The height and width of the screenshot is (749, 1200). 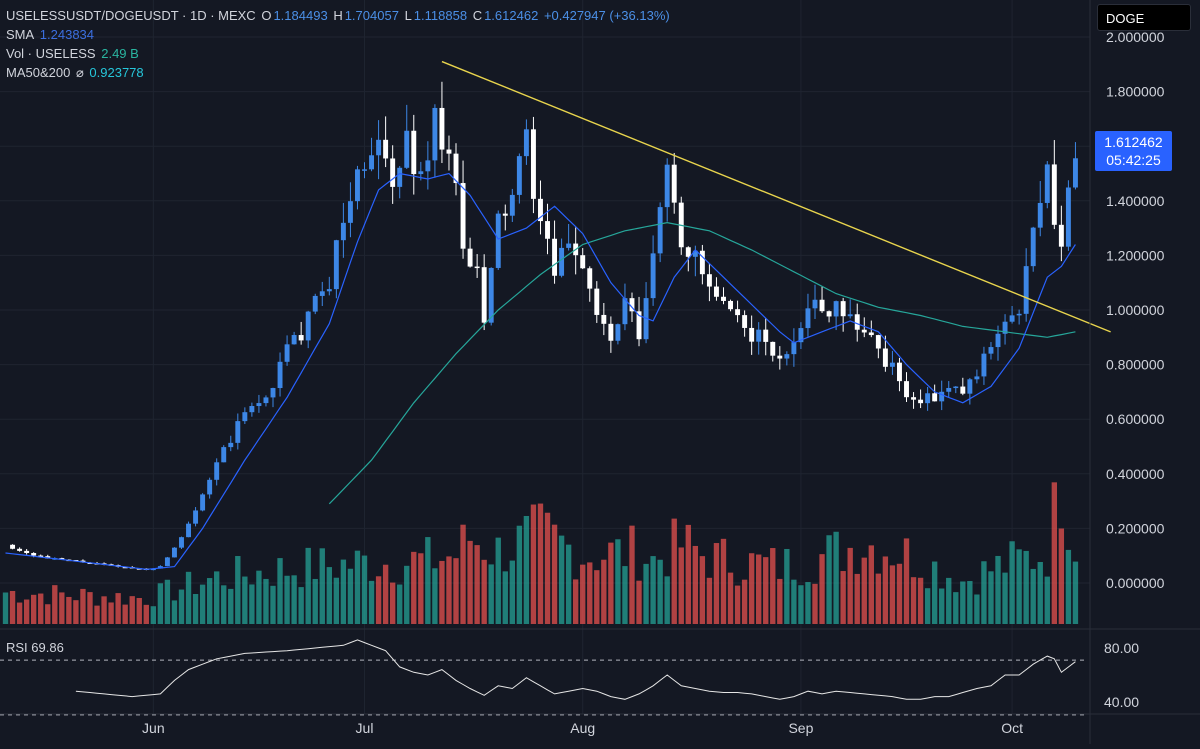 I want to click on high-value: 1.704057, so click(x=371, y=15).